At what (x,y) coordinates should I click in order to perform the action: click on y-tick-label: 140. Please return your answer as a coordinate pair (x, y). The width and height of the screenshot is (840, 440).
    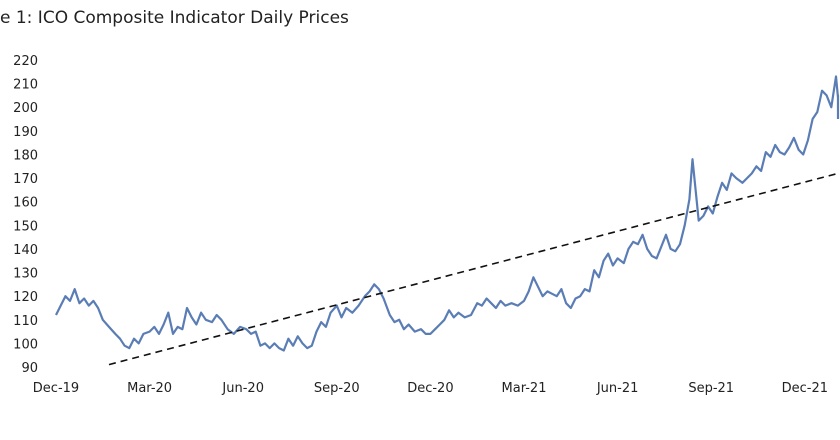
    Looking at the image, I should click on (25, 250).